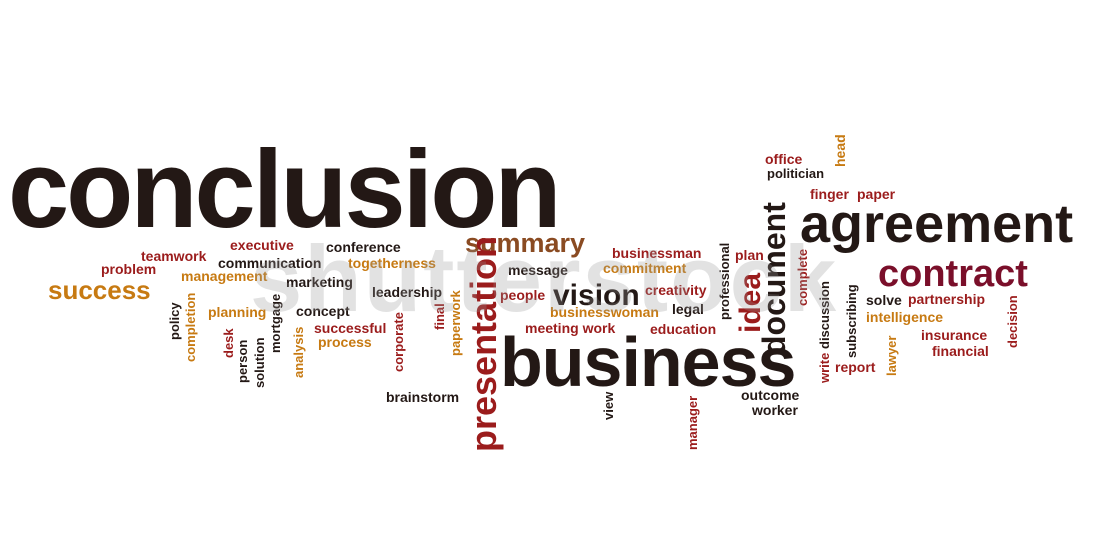 Image resolution: width=1118 pixels, height=555 pixels. I want to click on word-vision: vision, so click(596, 295).